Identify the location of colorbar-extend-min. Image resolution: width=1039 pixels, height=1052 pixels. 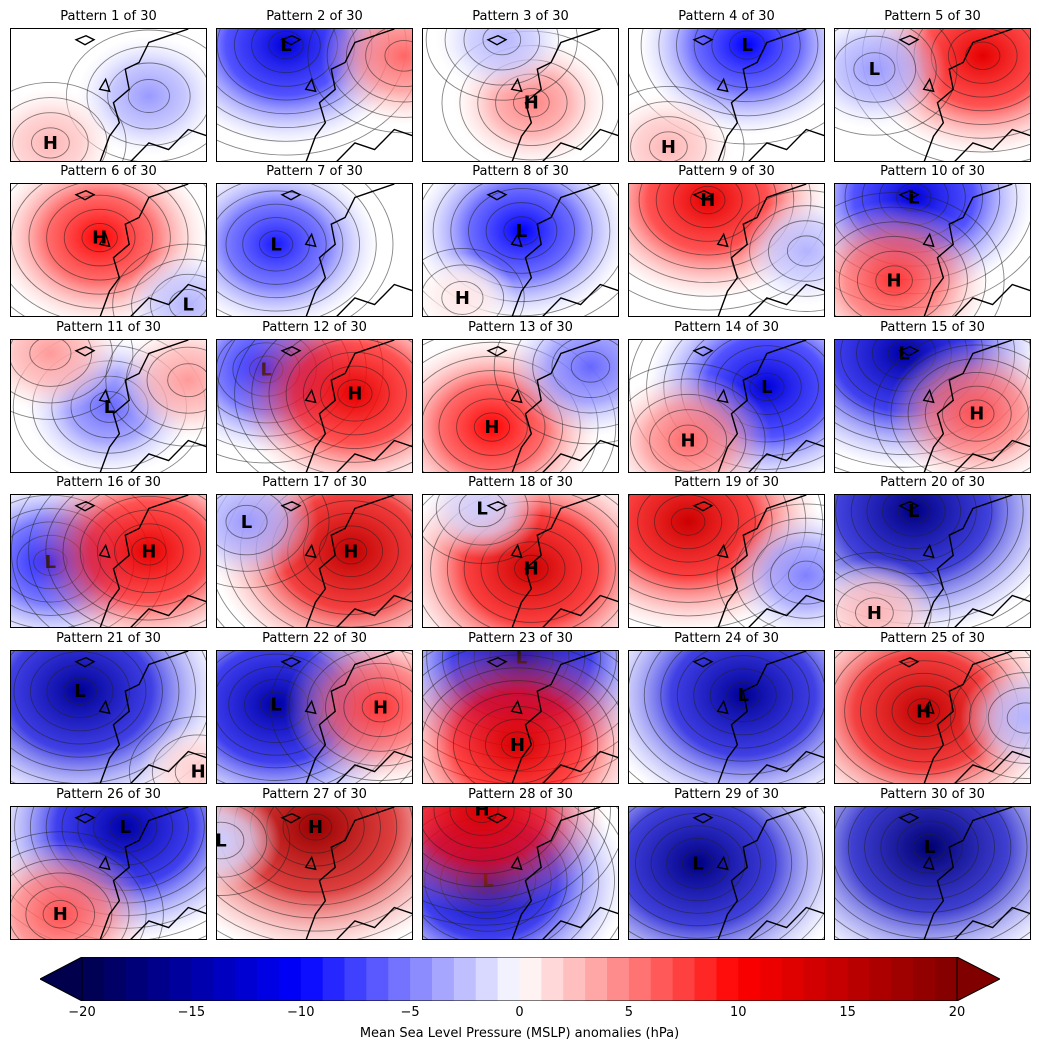
(61, 979).